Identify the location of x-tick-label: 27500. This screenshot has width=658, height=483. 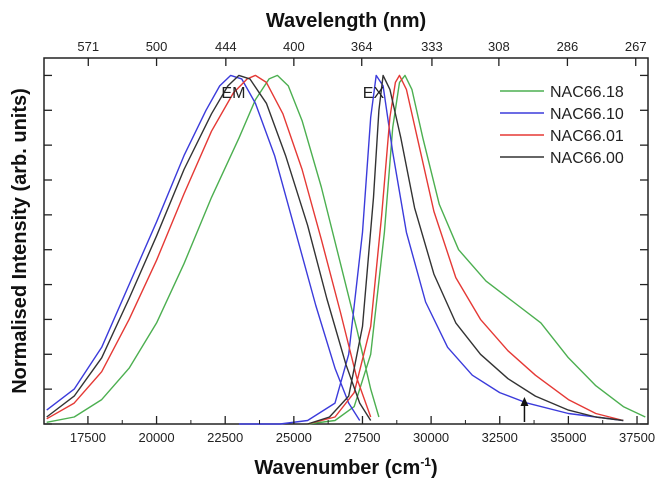
(362, 437).